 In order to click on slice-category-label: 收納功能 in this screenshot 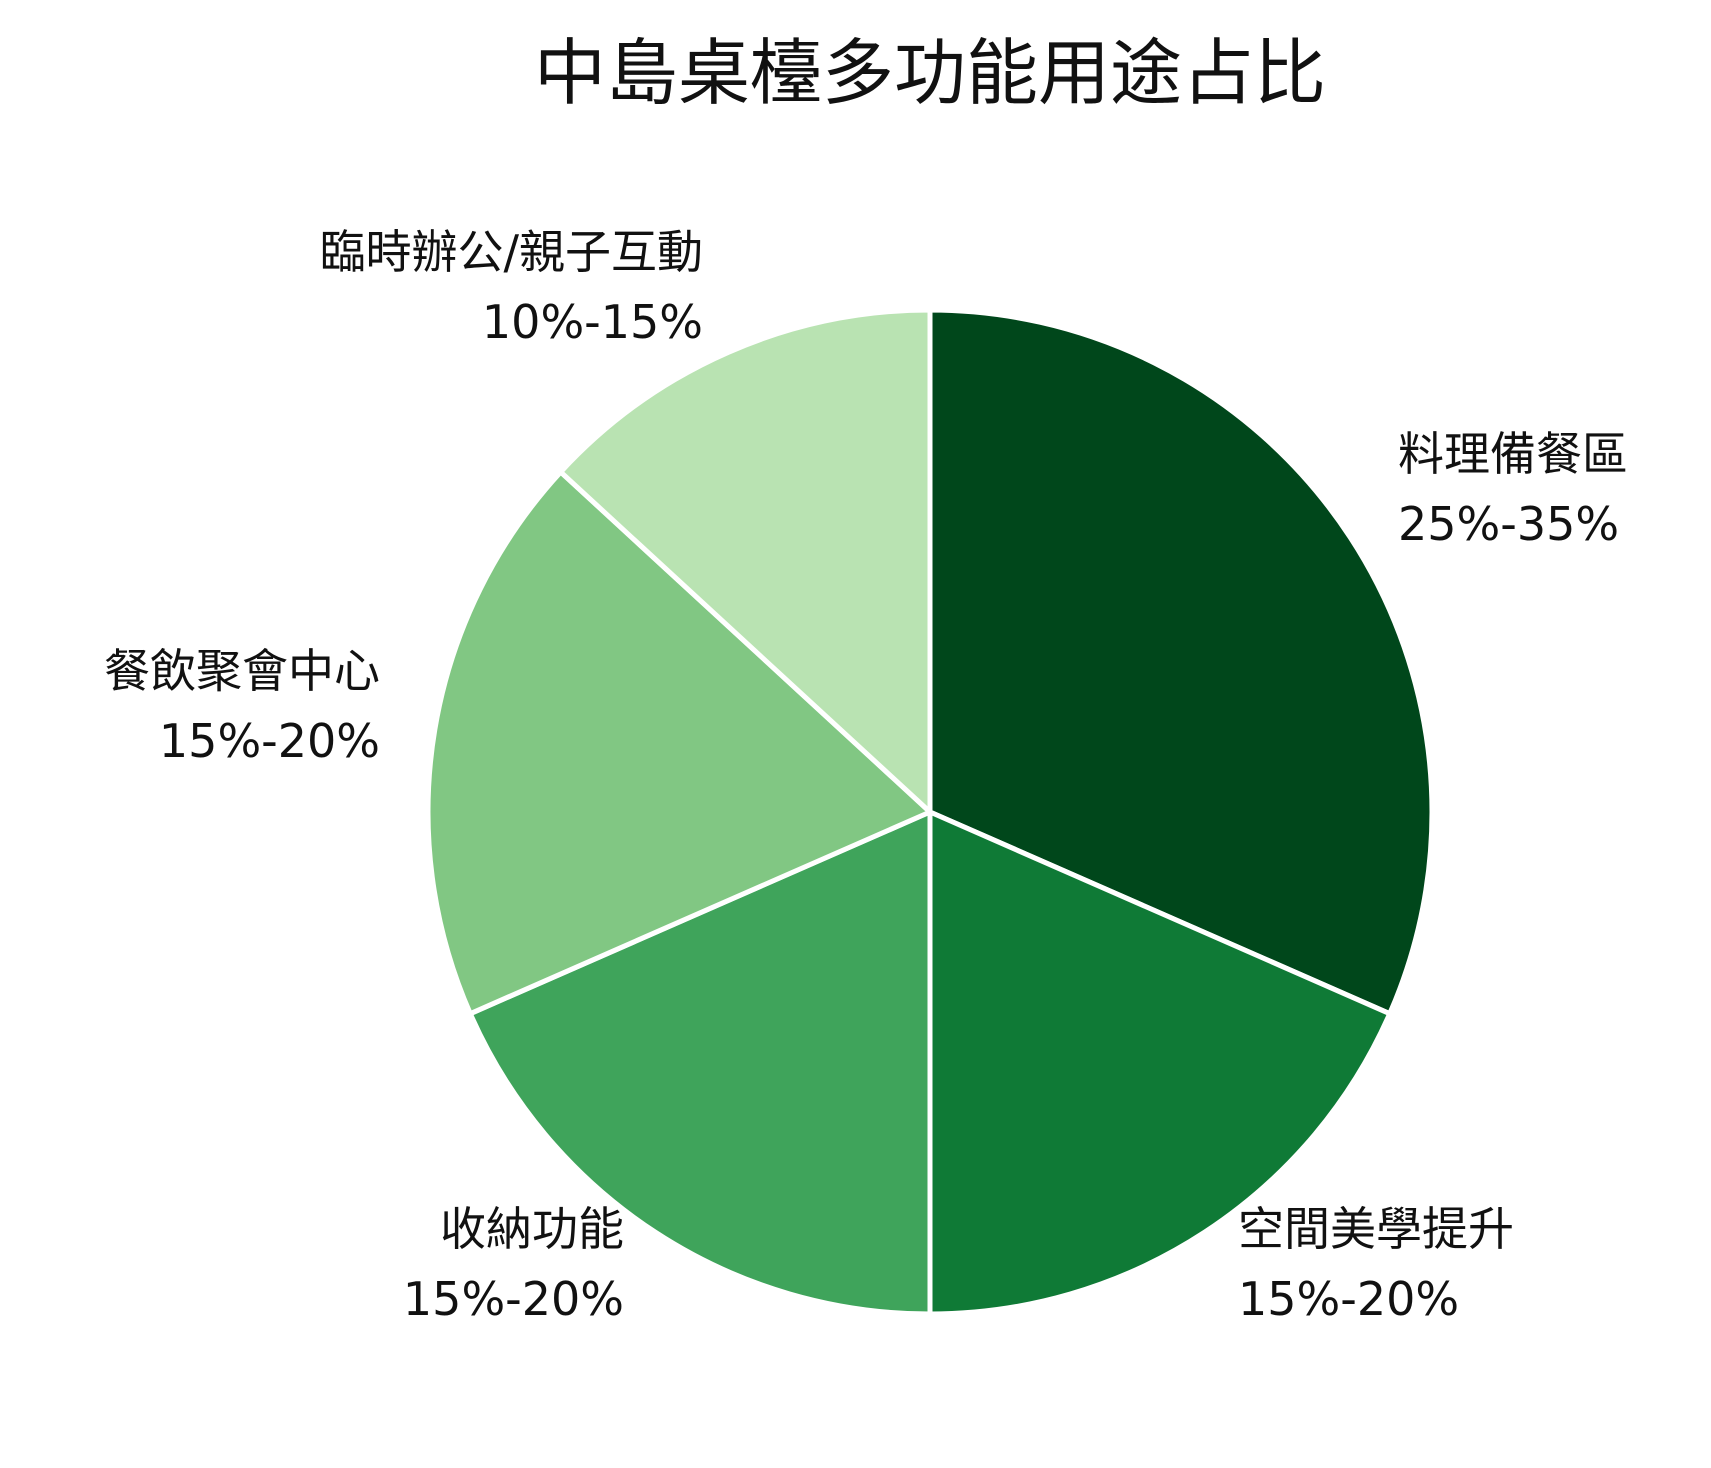, I will do `click(532, 1229)`.